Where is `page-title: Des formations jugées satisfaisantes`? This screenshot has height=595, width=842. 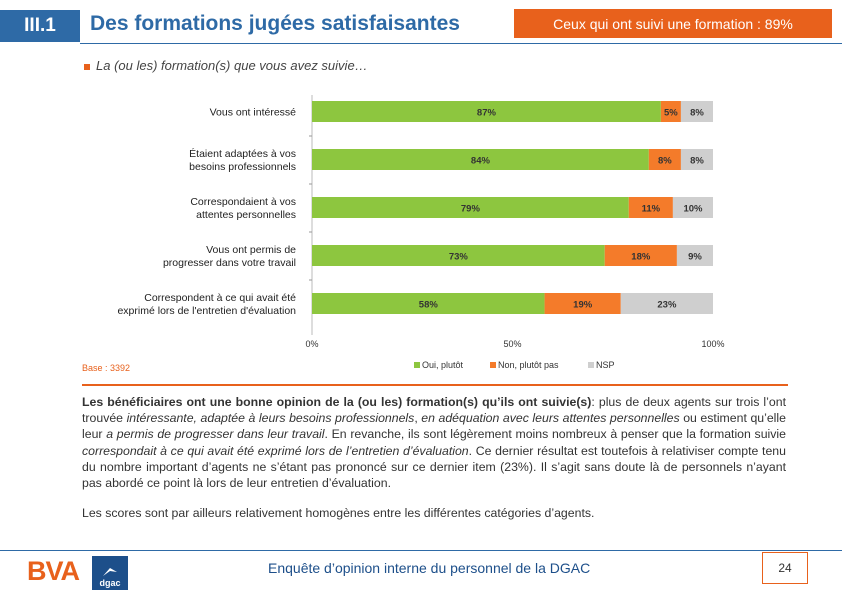
page-title: Des formations jugées satisfaisantes is located at coordinates (275, 23).